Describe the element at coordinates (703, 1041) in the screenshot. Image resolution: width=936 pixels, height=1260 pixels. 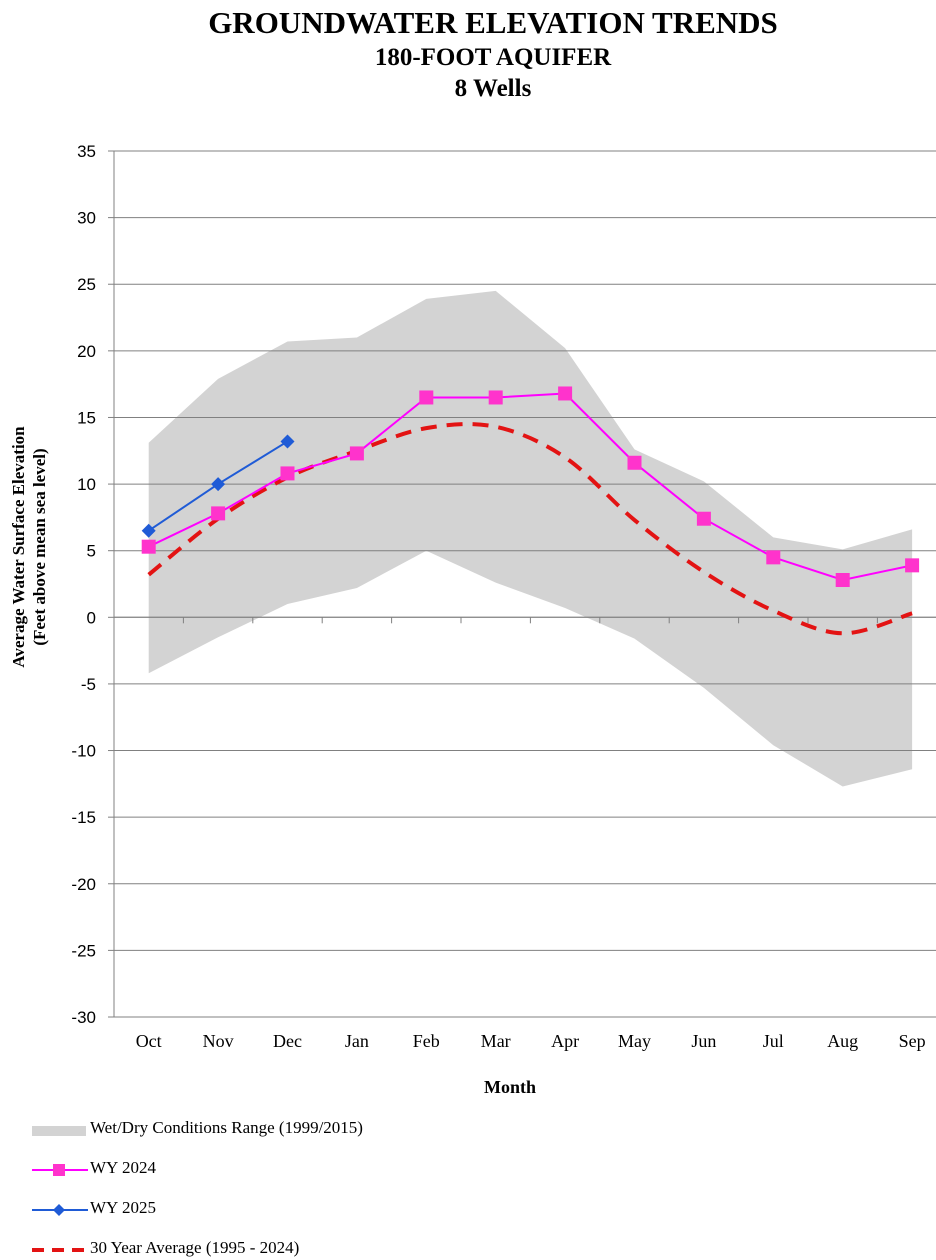
I see `x-tick-label: Jun` at that location.